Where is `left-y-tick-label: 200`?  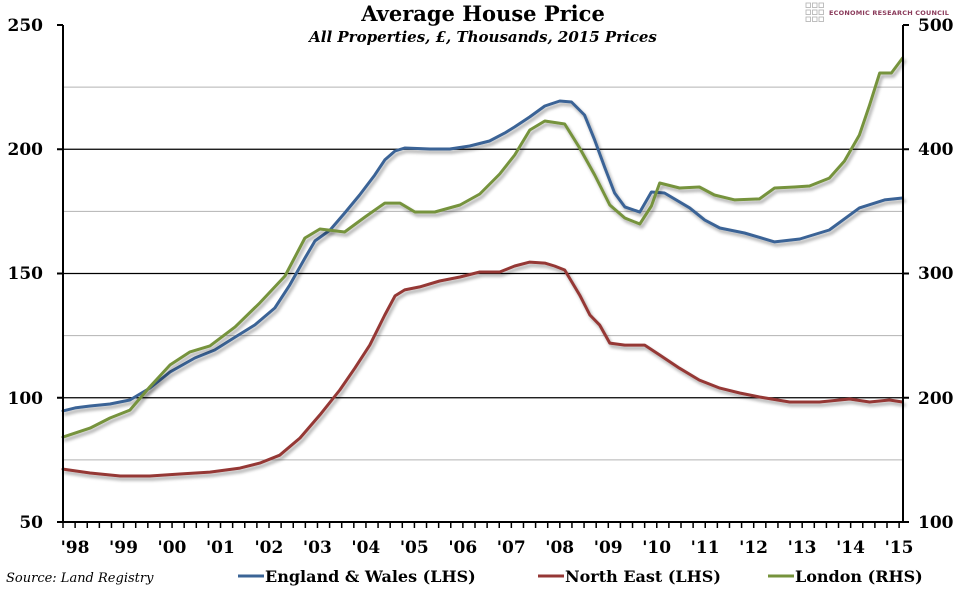 left-y-tick-label: 200 is located at coordinates (26, 150).